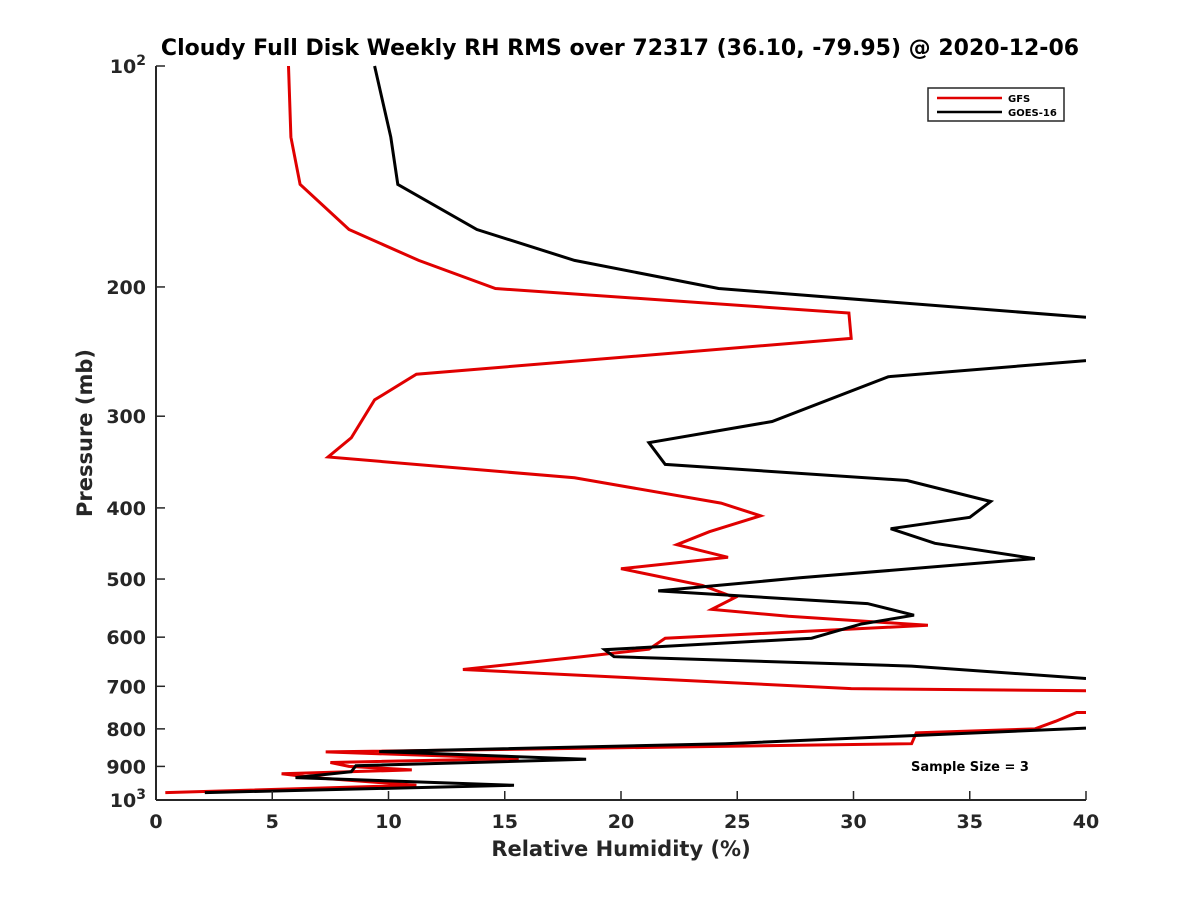 This screenshot has width=1200, height=900. I want to click on x-tick-label: 20, so click(621, 822).